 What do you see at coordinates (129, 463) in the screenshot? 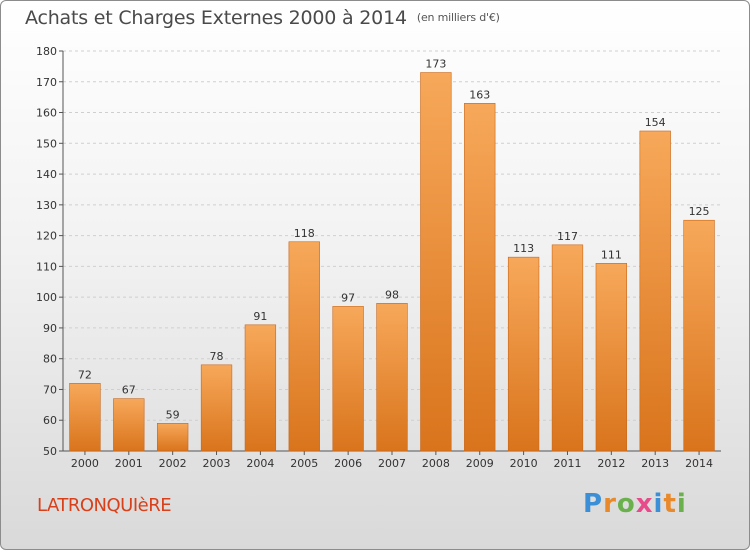
I see `x-tick-label: 2001` at bounding box center [129, 463].